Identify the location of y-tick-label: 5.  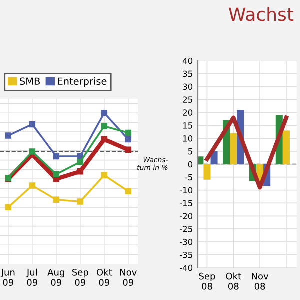
(190, 151).